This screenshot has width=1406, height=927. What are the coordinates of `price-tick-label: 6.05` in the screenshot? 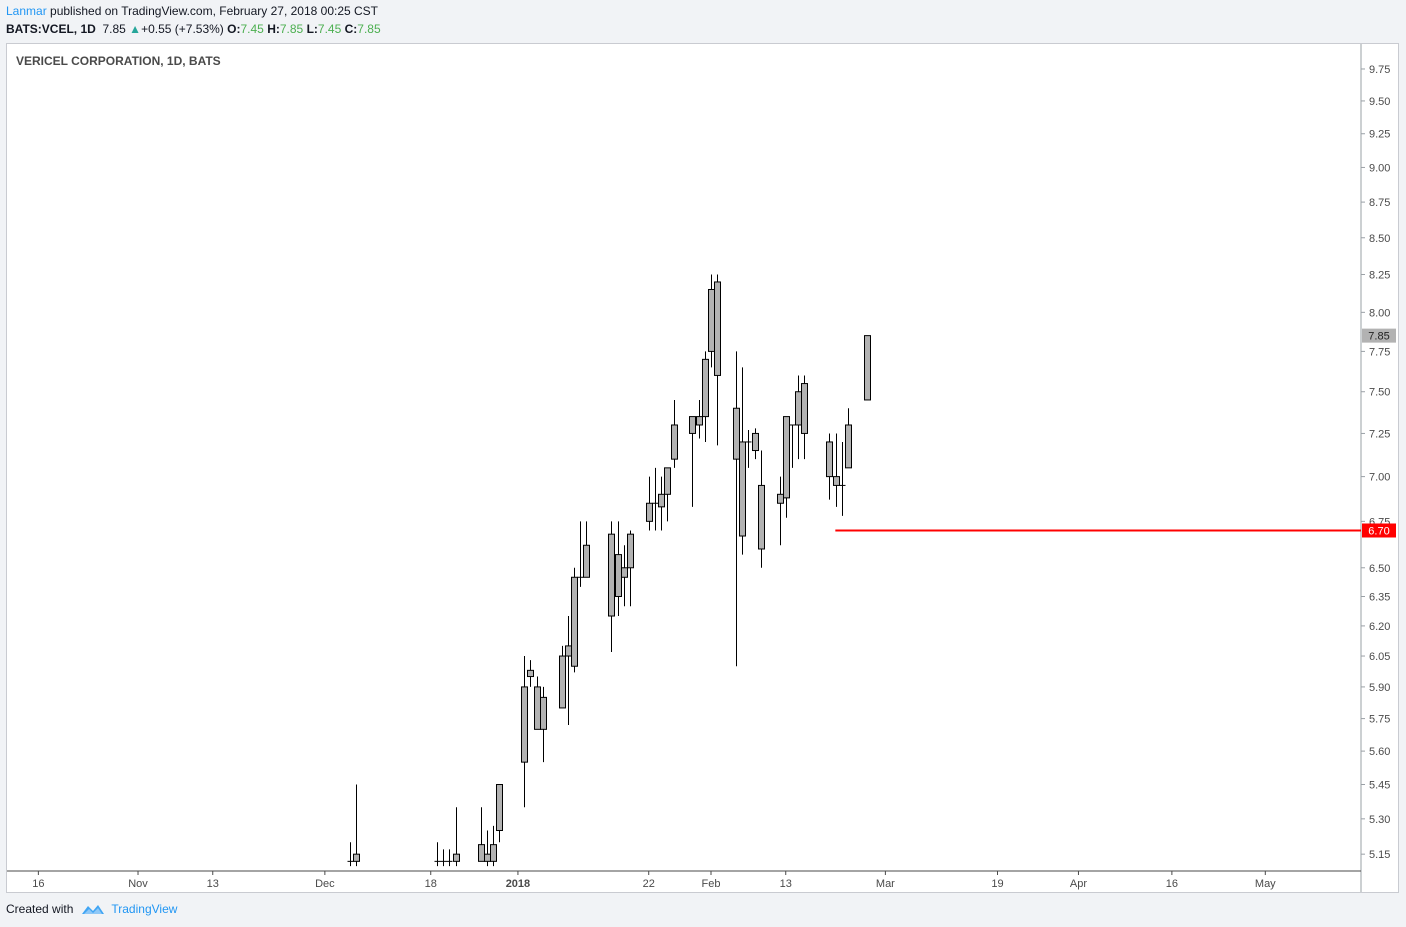 It's located at (1379, 657).